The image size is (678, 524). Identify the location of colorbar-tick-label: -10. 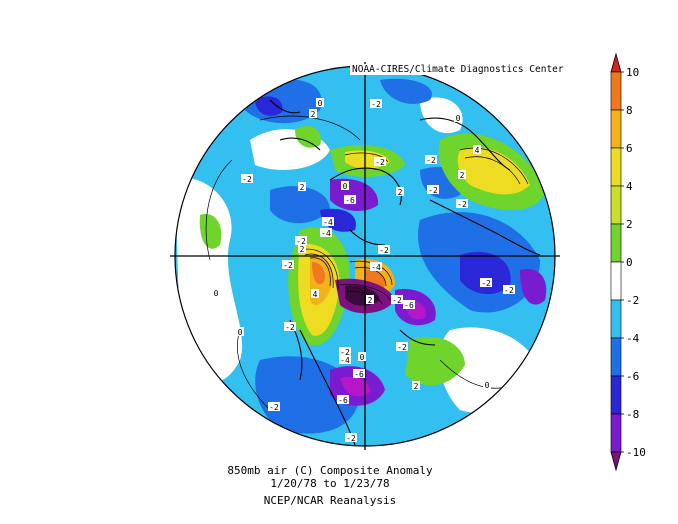
(636, 452).